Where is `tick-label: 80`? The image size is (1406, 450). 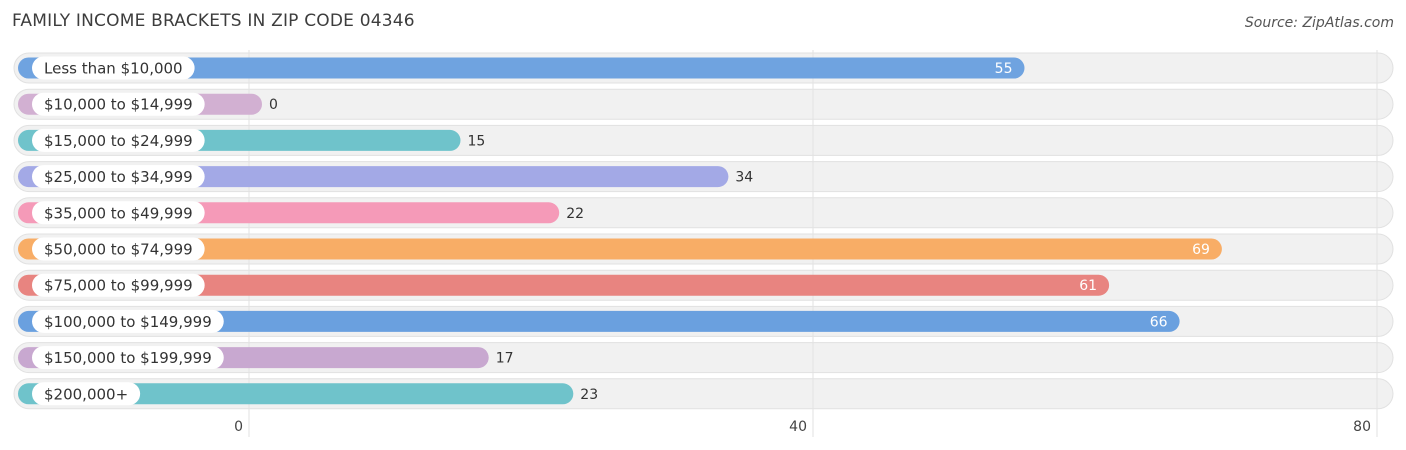
tick-label: 80 is located at coordinates (1362, 427).